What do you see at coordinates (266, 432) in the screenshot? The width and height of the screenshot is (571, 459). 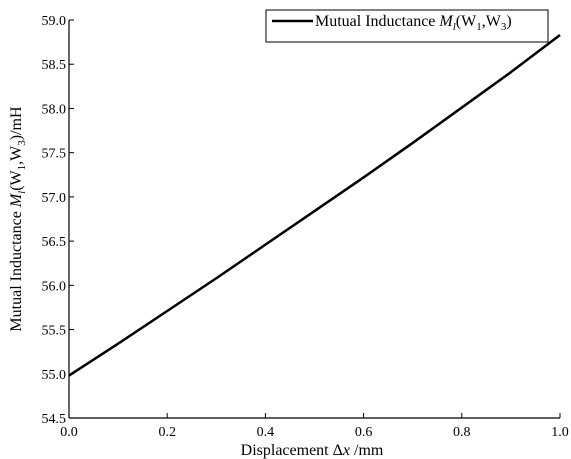 I see `x-tick-label: 0.4` at bounding box center [266, 432].